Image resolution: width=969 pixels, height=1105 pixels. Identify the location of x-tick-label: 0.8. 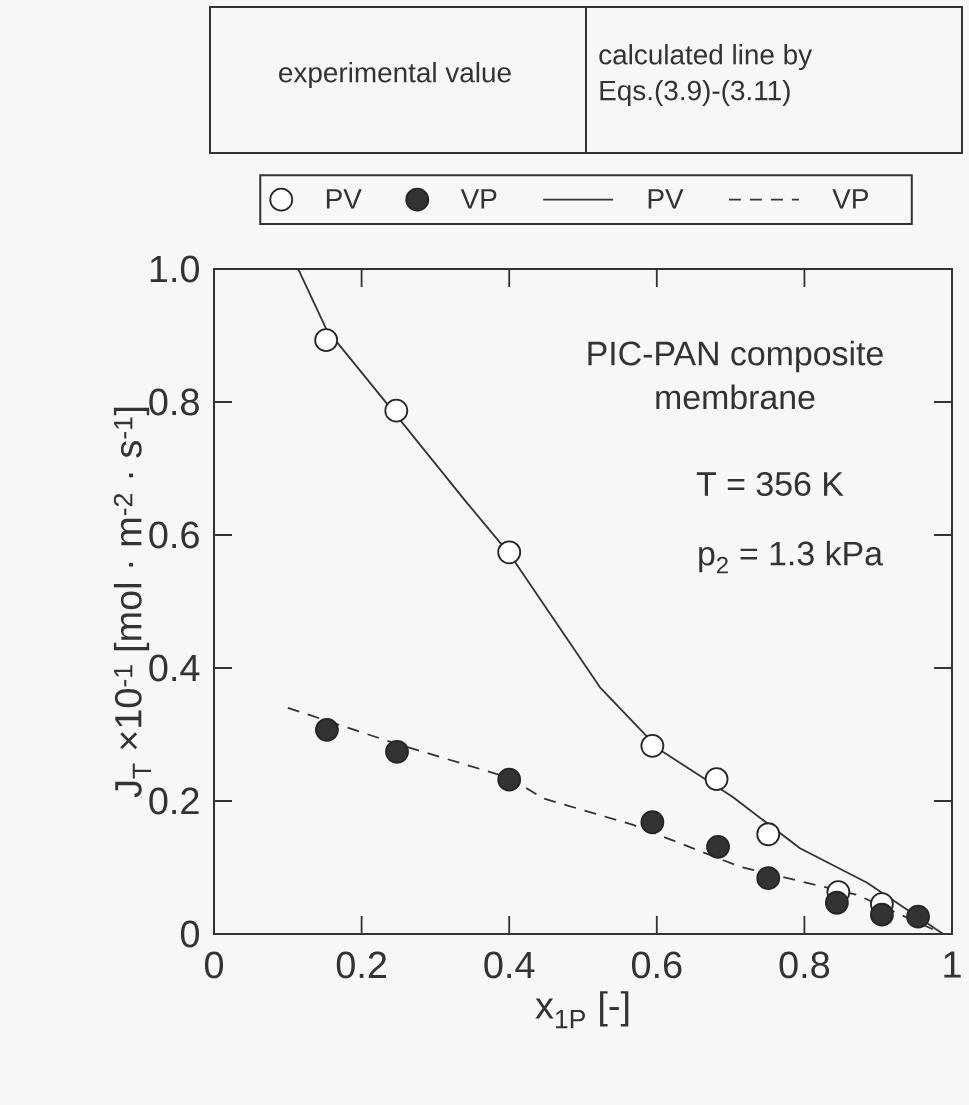
(804, 965).